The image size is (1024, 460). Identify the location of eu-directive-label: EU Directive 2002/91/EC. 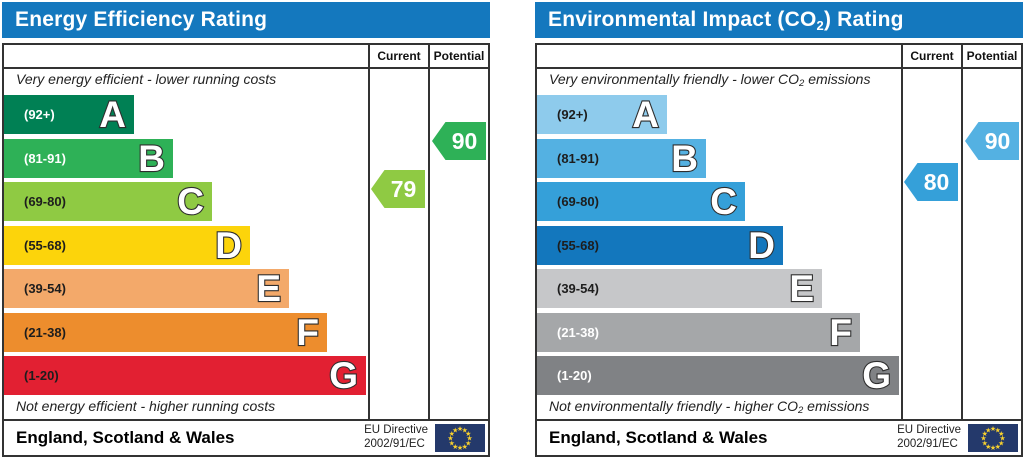
(396, 438).